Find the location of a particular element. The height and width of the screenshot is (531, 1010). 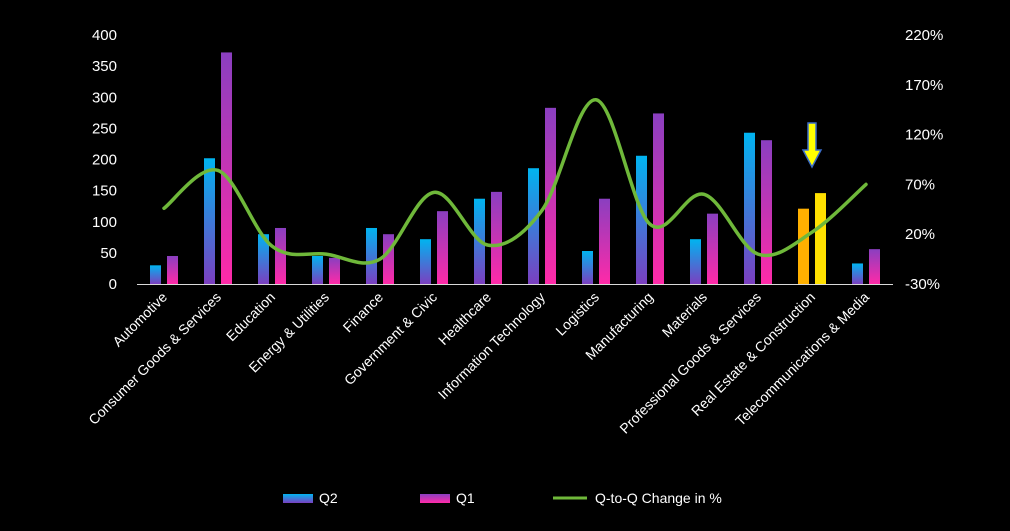

y-tick-label: 150 is located at coordinates (104, 191).